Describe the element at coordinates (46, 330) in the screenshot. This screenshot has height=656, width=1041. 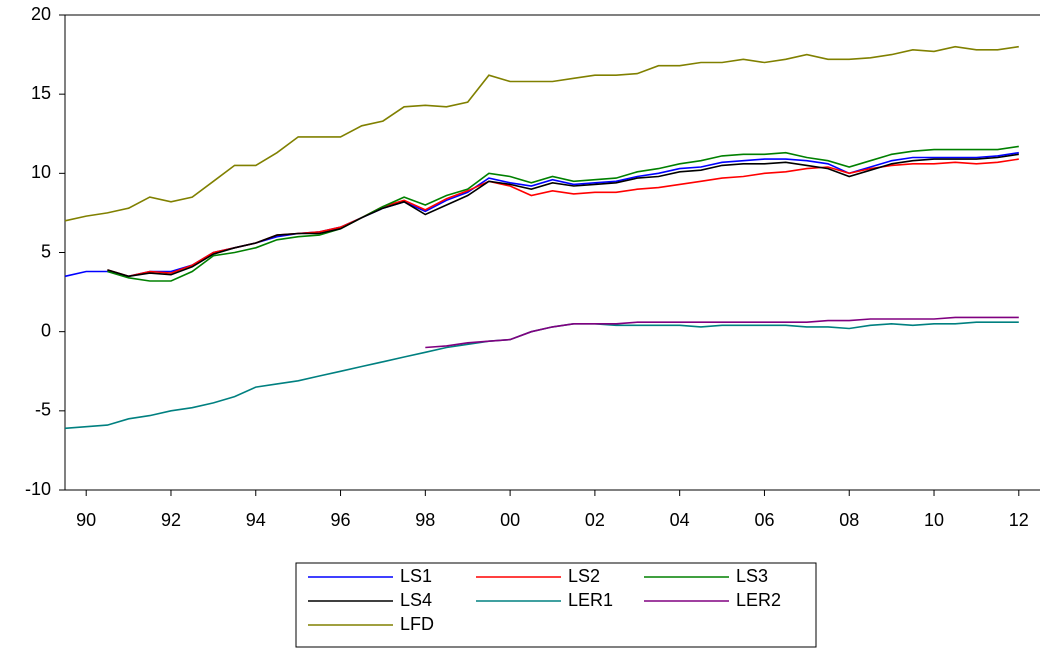
I see `y-tick-label: 0` at that location.